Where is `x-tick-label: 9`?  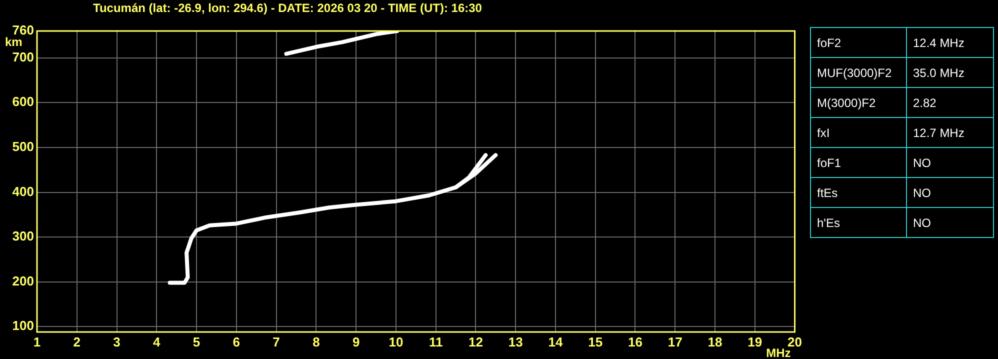 x-tick-label: 9 is located at coordinates (356, 342).